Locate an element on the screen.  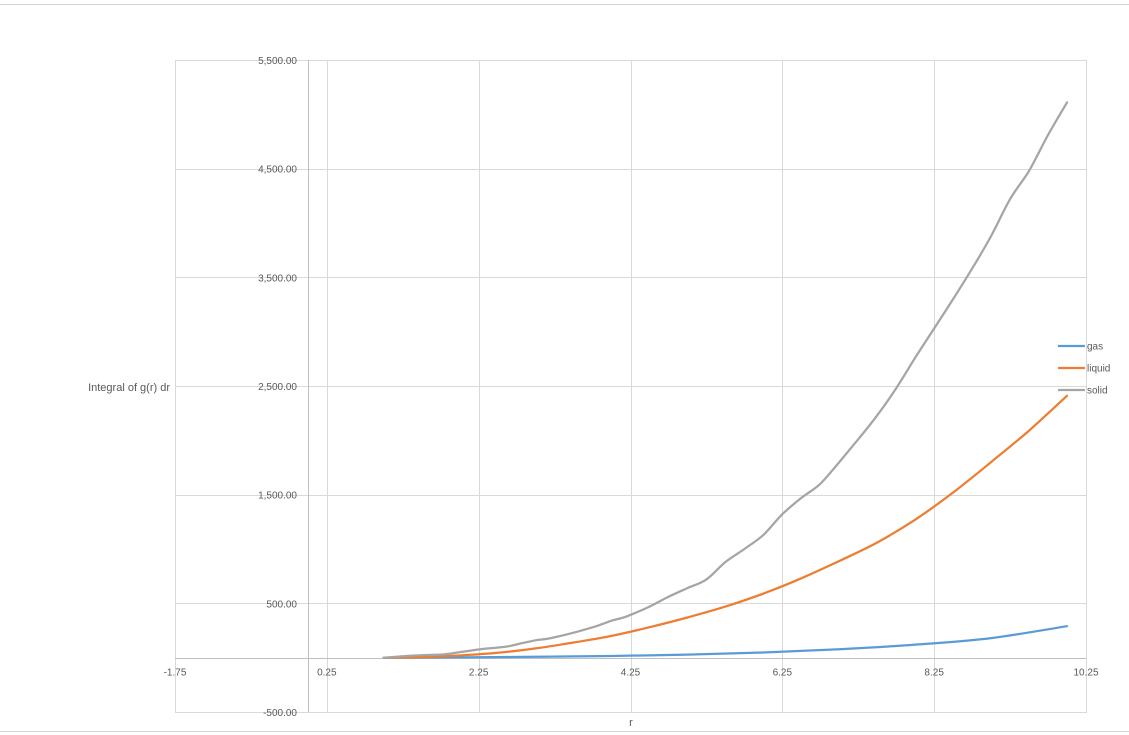
y-tick-label: 2,500.00 is located at coordinates (277, 387).